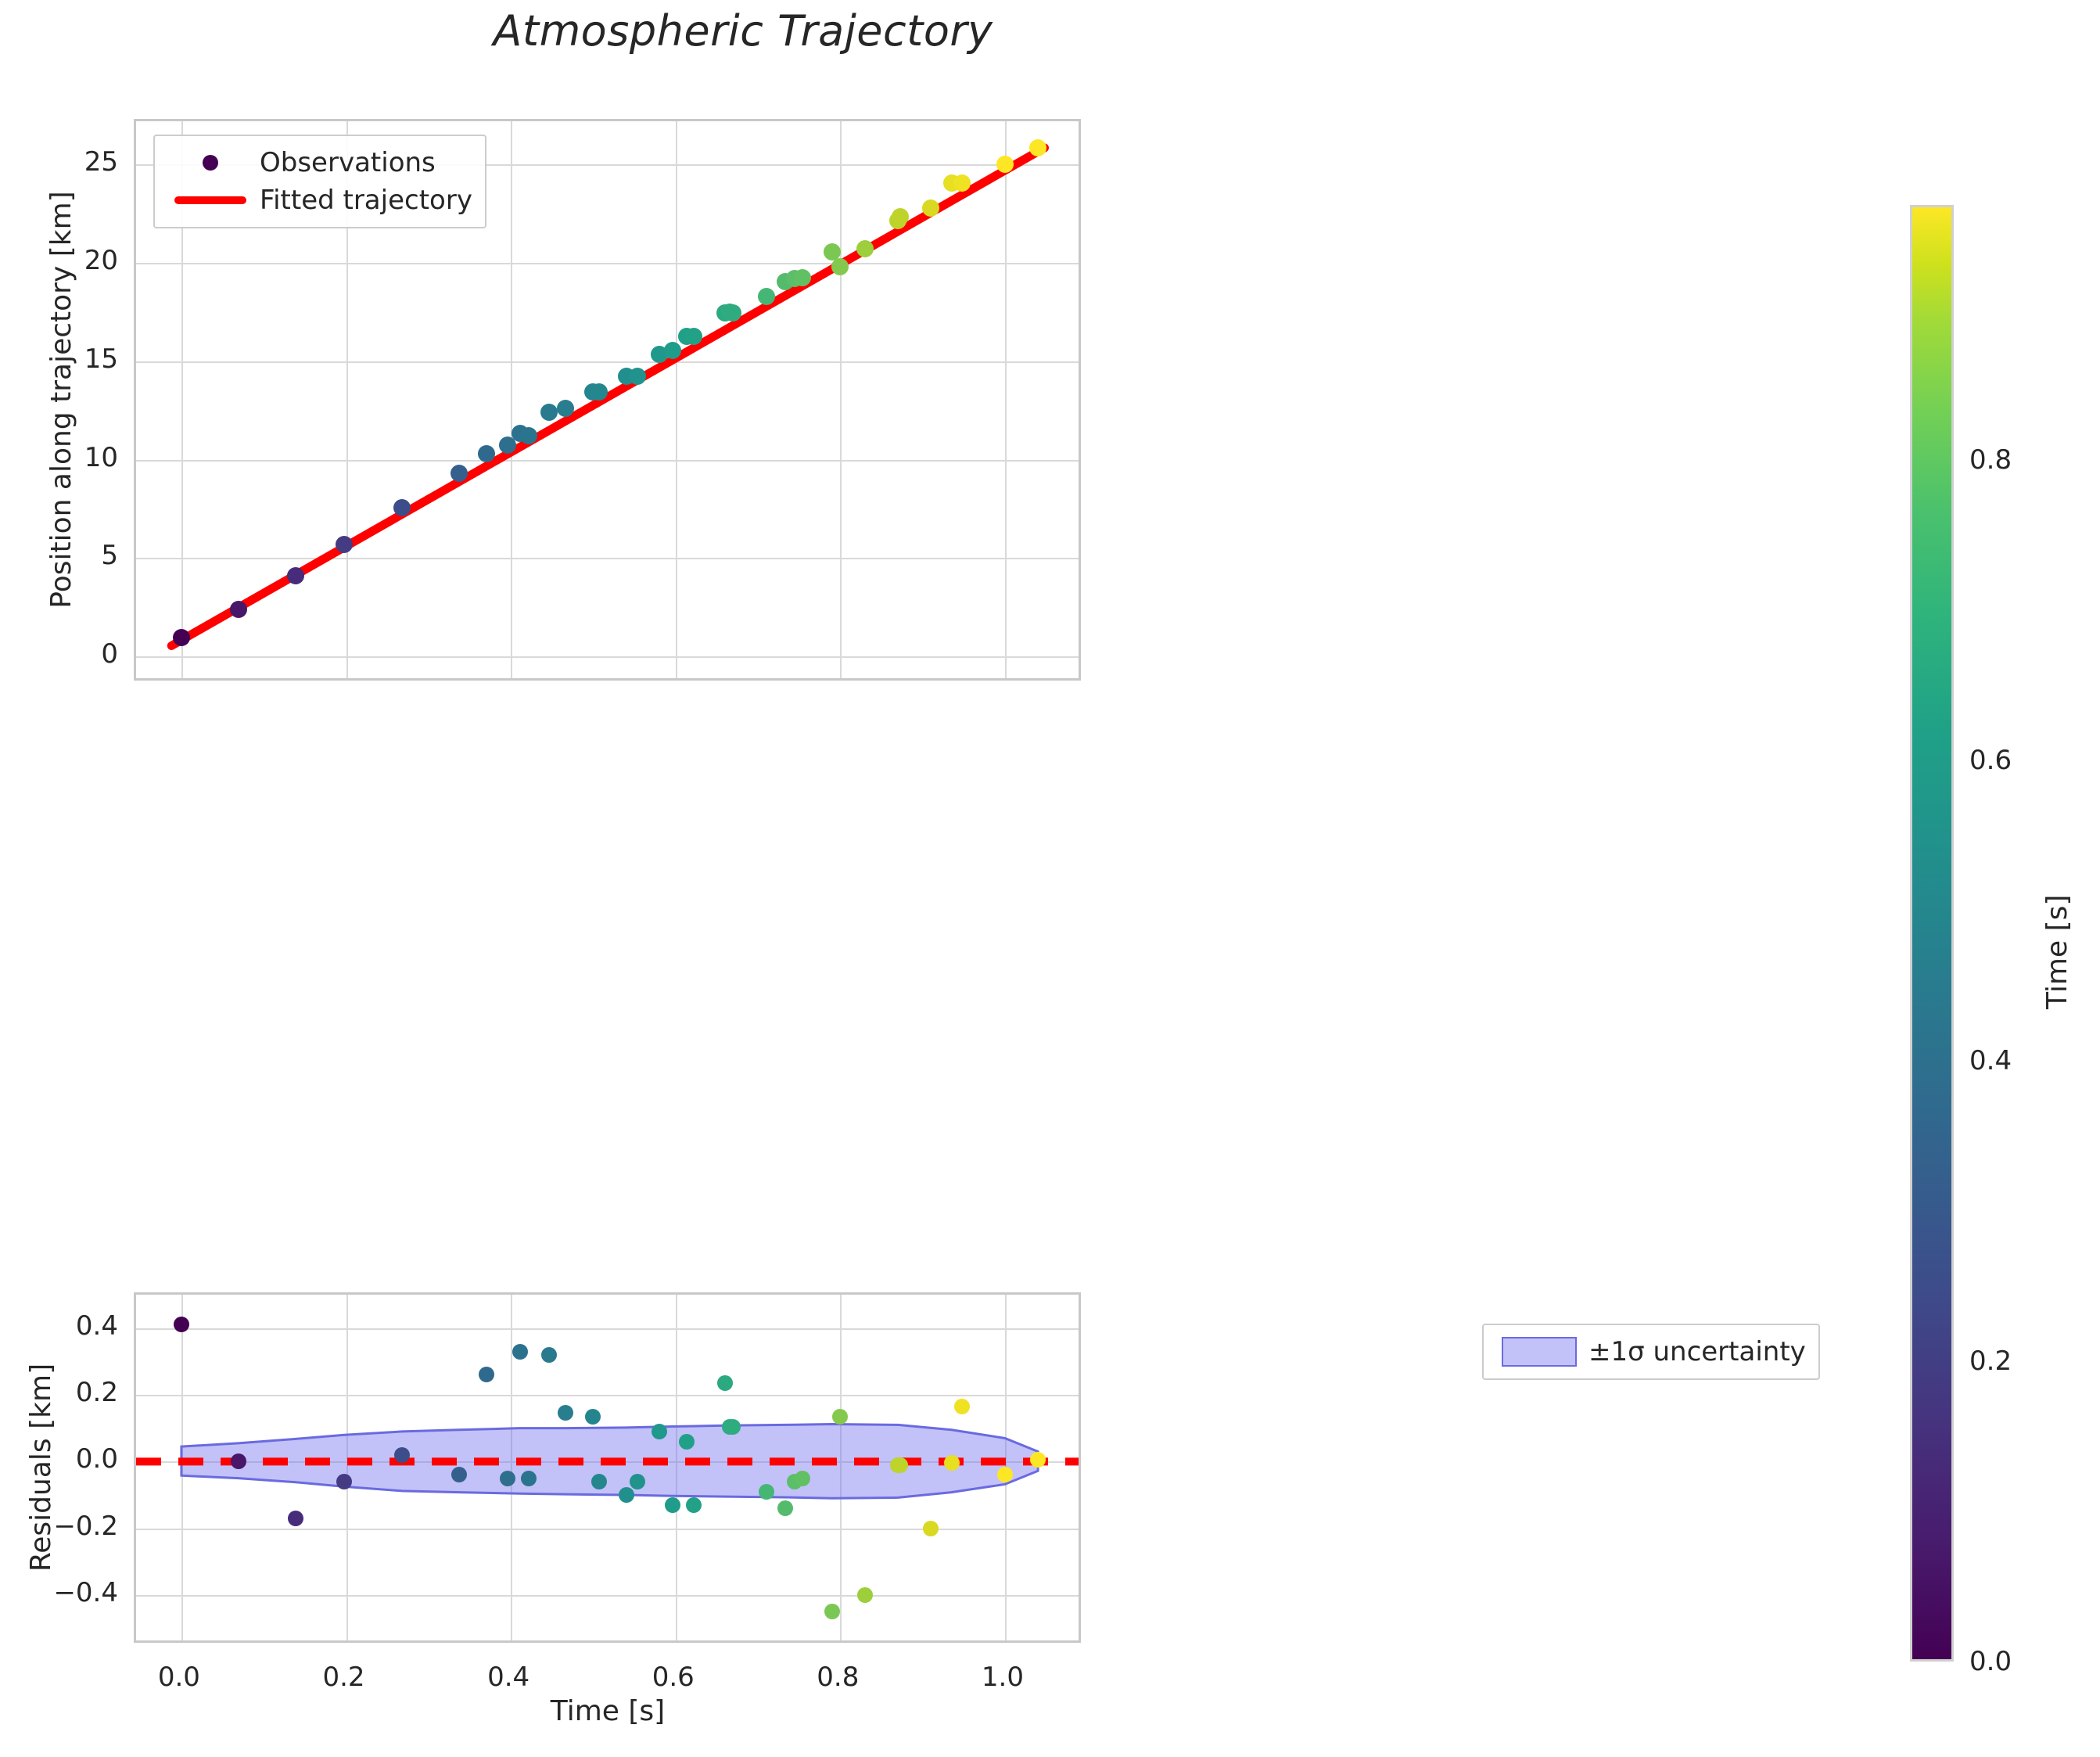 This screenshot has height=1757, width=2100. What do you see at coordinates (210, 163) in the screenshot?
I see `observations-marker-icon` at bounding box center [210, 163].